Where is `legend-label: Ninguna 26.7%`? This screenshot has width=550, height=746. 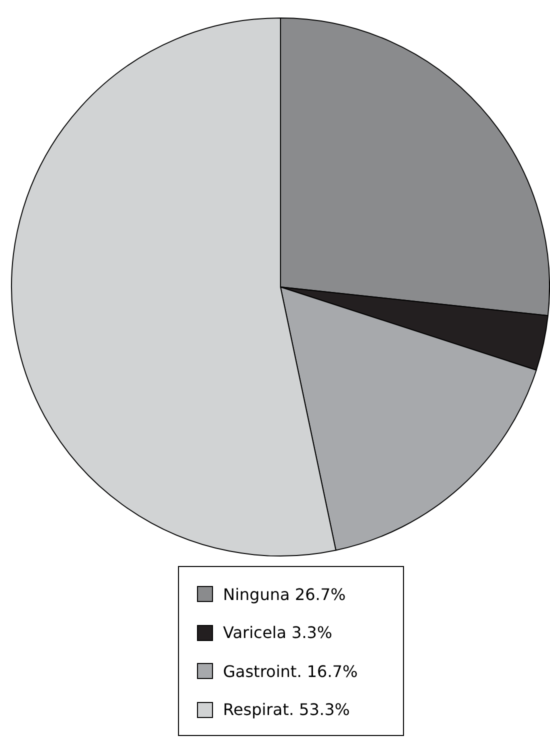 legend-label: Ninguna 26.7% is located at coordinates (284, 594).